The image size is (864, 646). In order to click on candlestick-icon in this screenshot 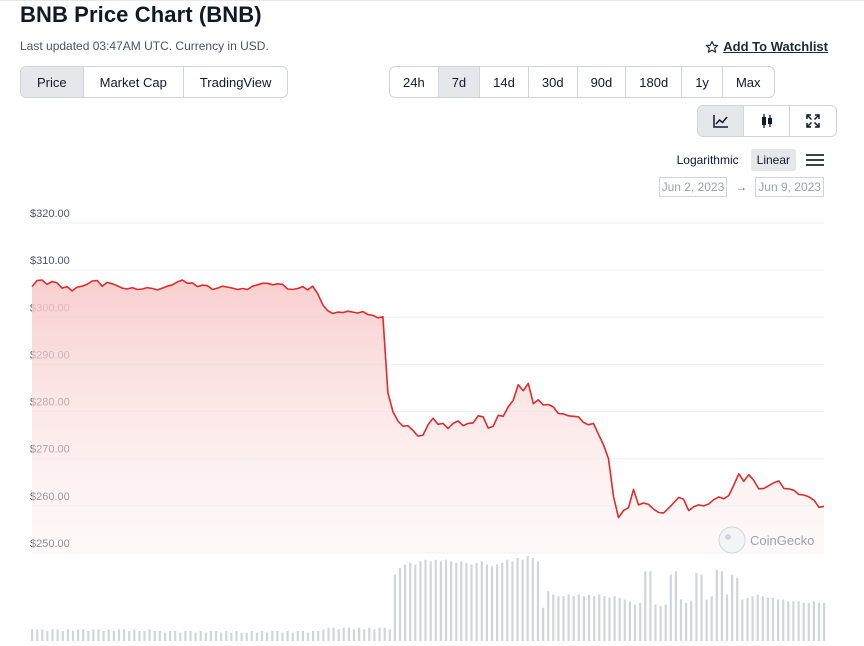, I will do `click(766, 121)`.